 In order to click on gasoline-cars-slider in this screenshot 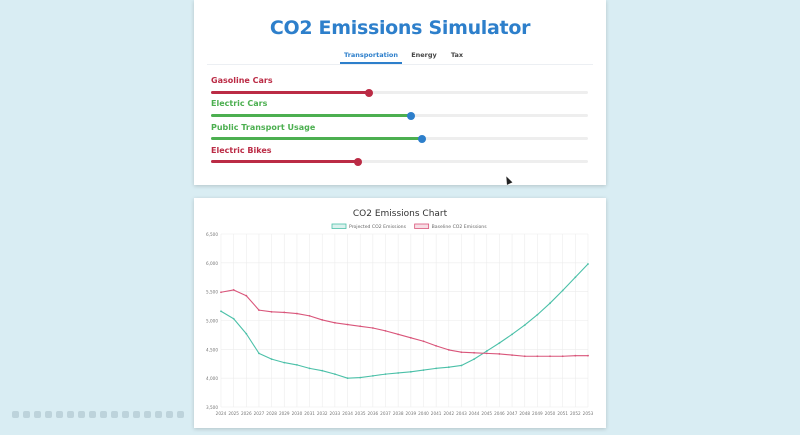, I will do `click(399, 92)`.